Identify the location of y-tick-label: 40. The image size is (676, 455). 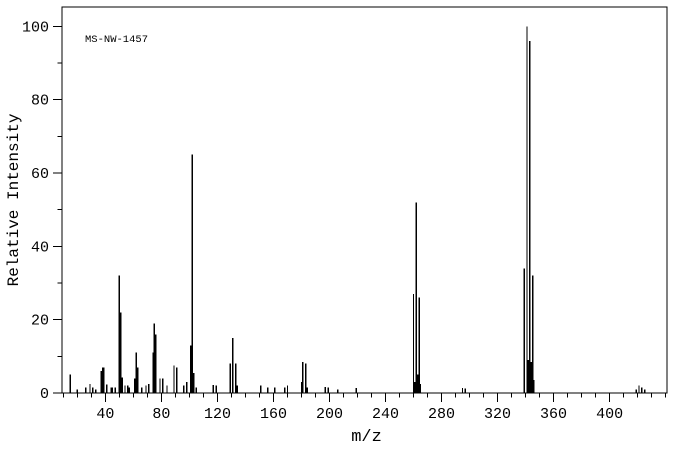
(40, 247).